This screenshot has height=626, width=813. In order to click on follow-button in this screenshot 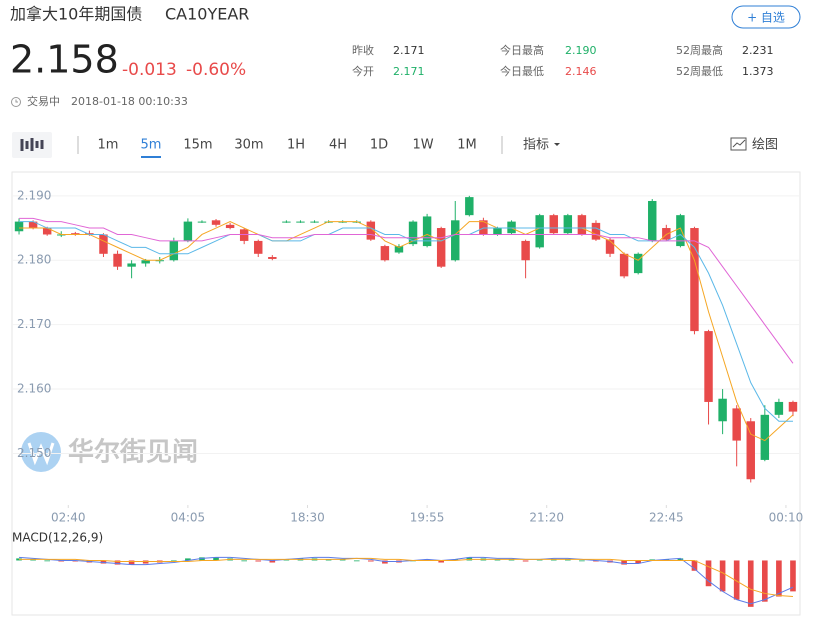, I will do `click(766, 17)`.